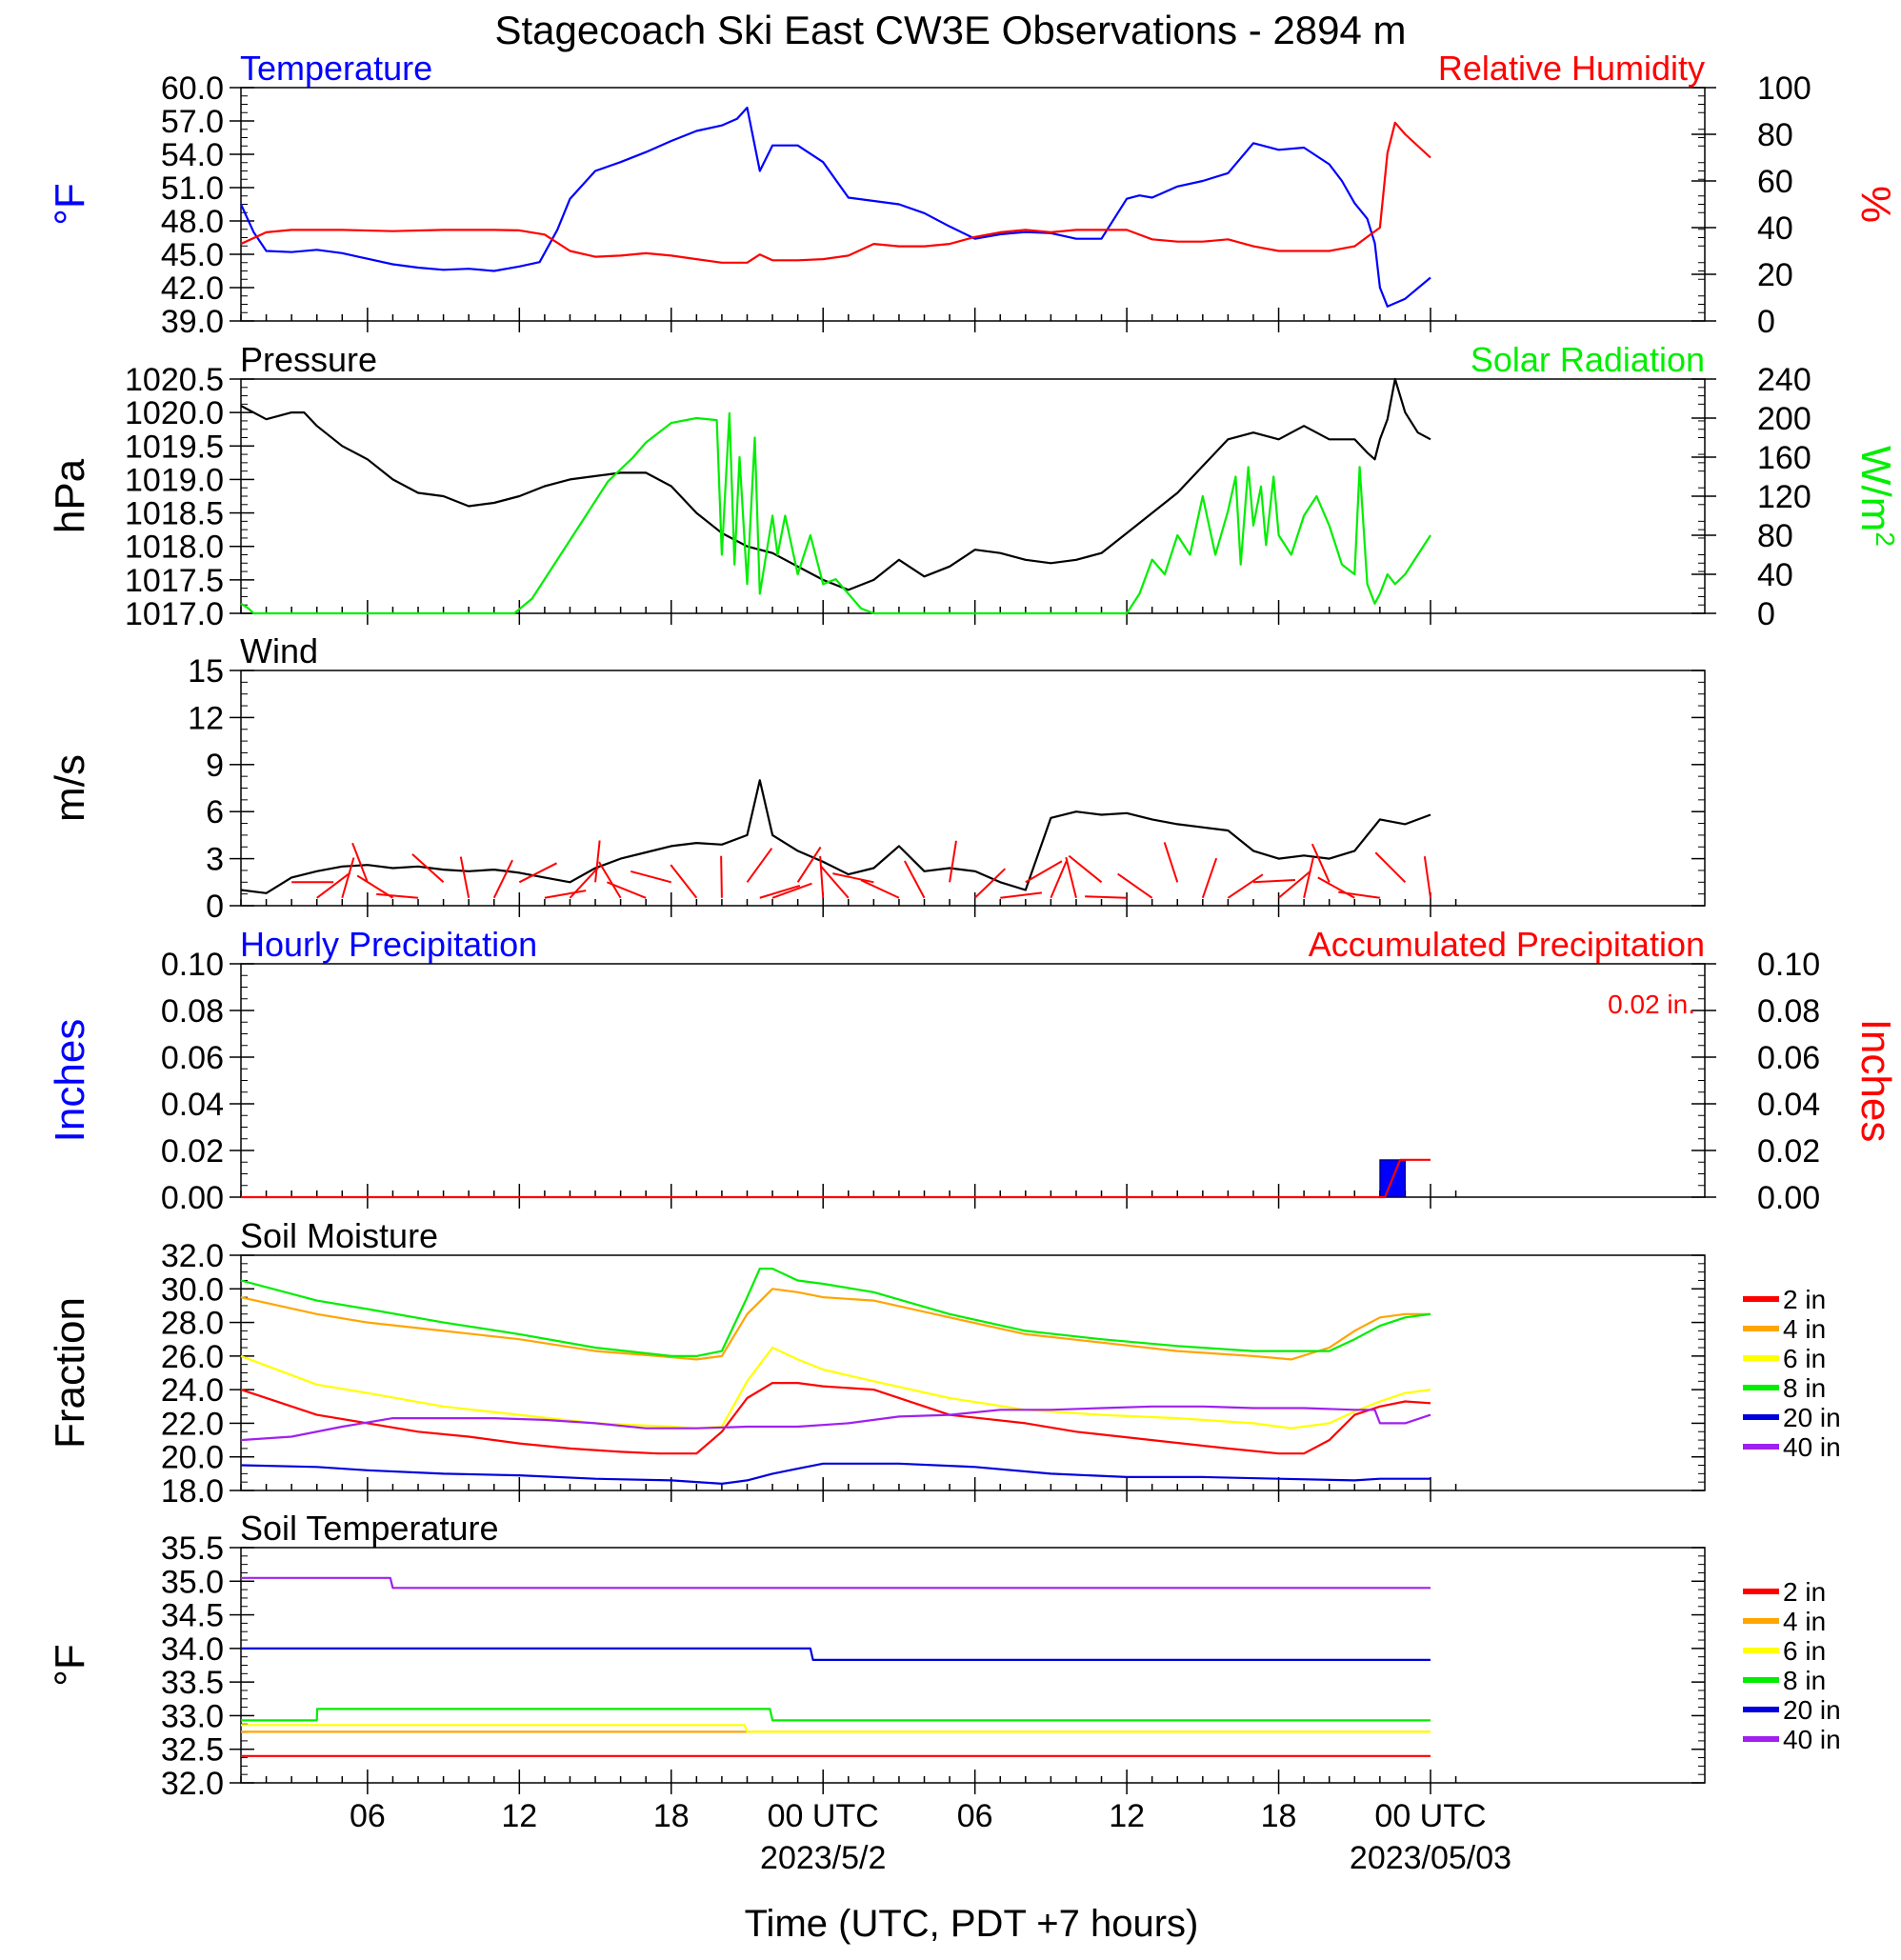 The height and width of the screenshot is (1960, 1901). Describe the element at coordinates (174, 581) in the screenshot. I see `y-tick-label-left: 1017.5` at that location.